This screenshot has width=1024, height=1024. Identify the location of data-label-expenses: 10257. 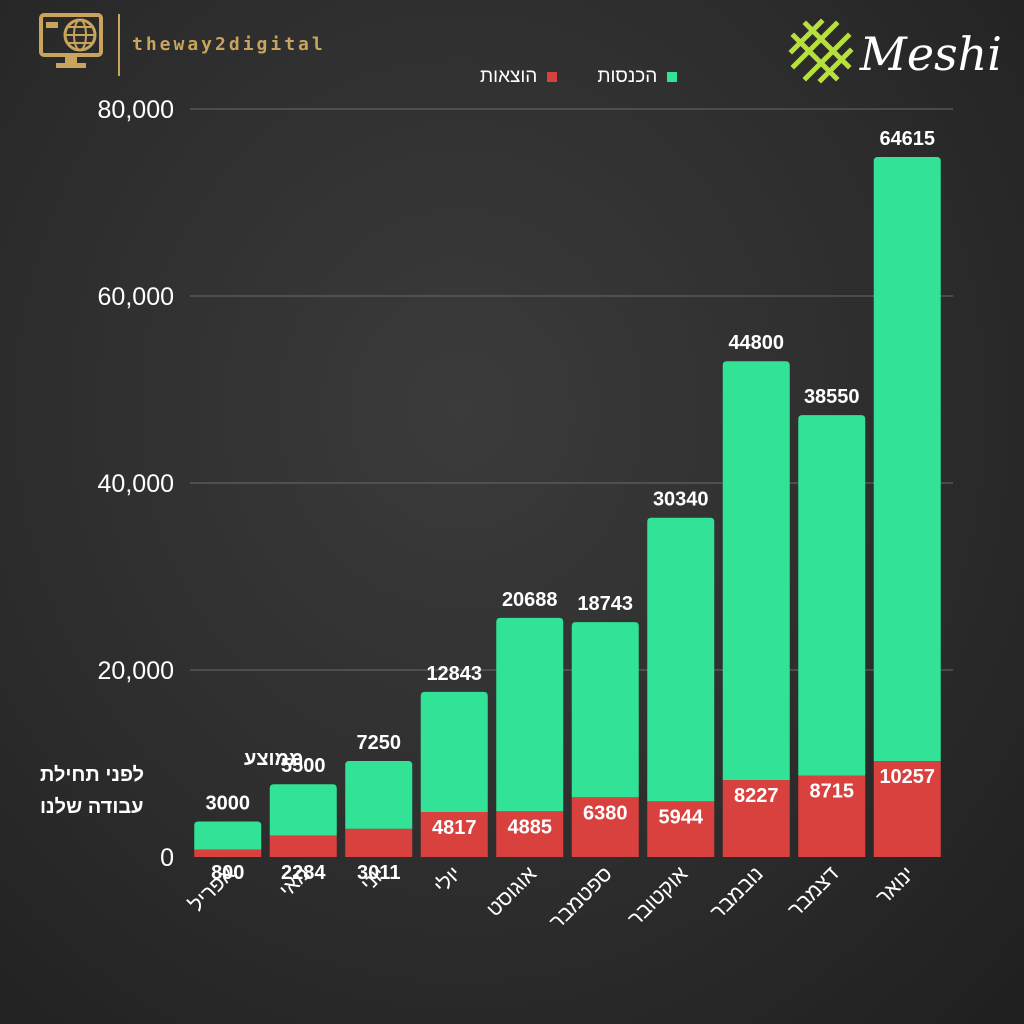
(907, 777).